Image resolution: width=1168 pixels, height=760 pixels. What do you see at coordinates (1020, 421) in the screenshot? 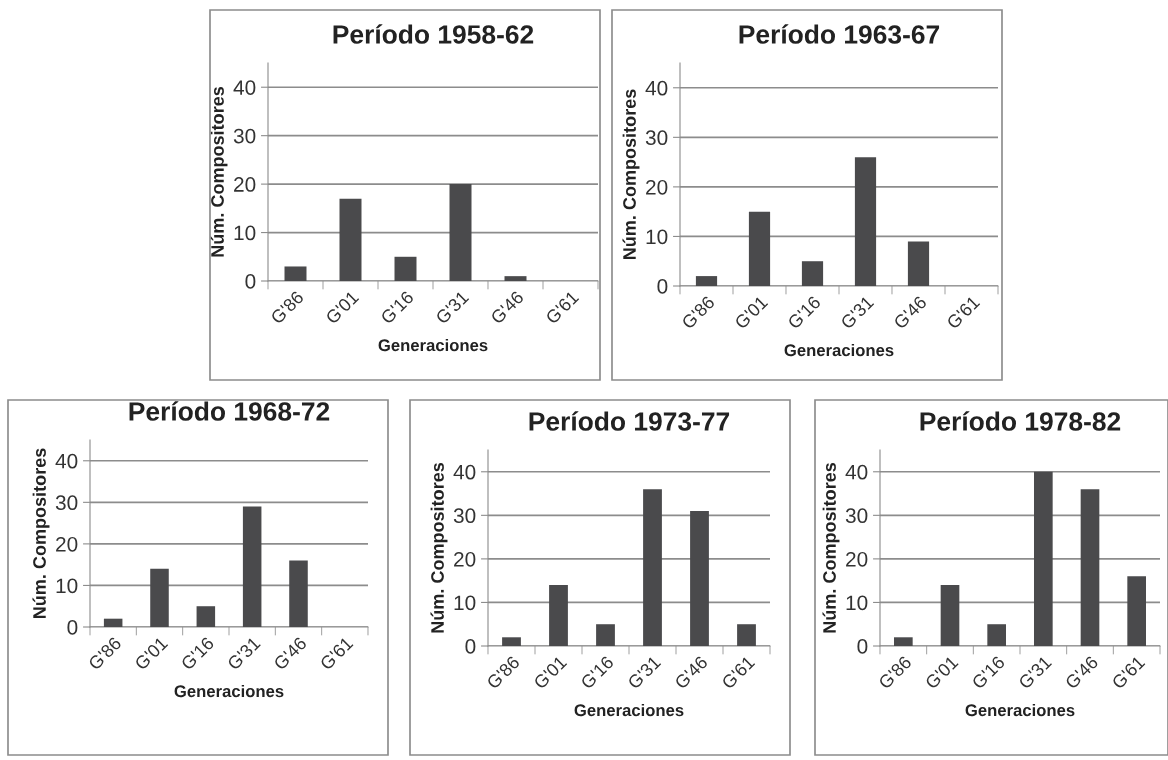
I see `chart-title: Período 1978-82` at bounding box center [1020, 421].